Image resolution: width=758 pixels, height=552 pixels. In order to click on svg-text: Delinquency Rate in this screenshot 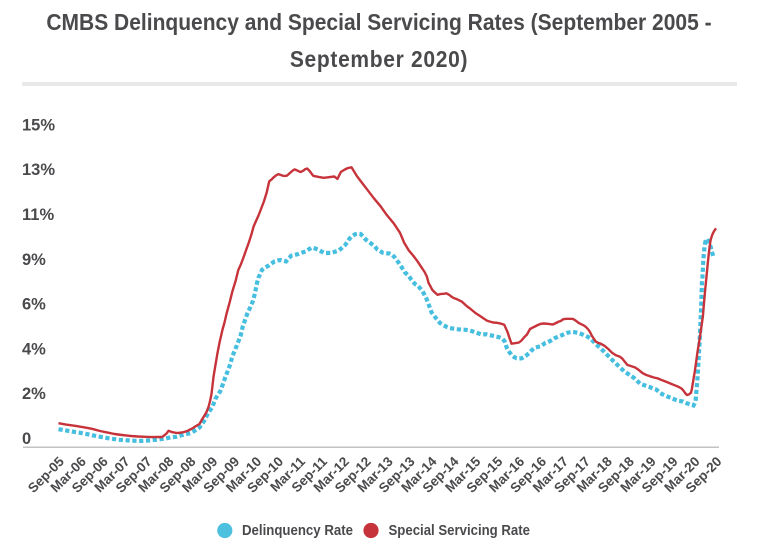, I will do `click(297, 530)`.